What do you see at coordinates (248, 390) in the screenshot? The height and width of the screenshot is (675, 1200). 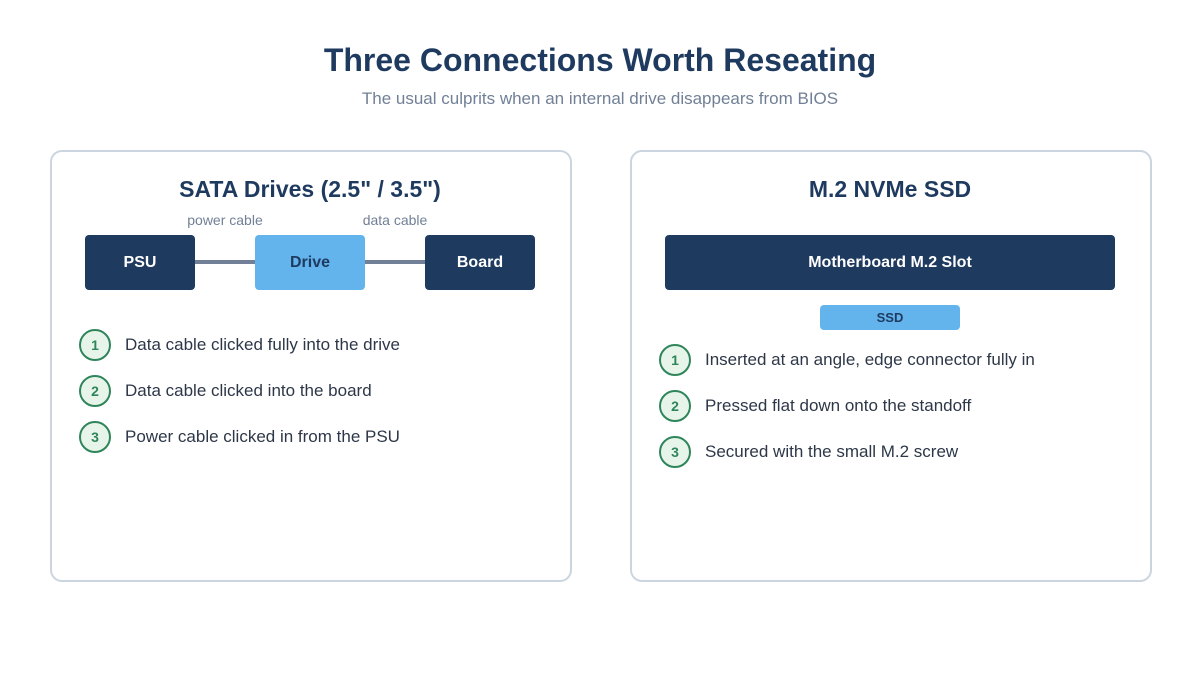 I see `step-text: Data cable clicked into the board` at bounding box center [248, 390].